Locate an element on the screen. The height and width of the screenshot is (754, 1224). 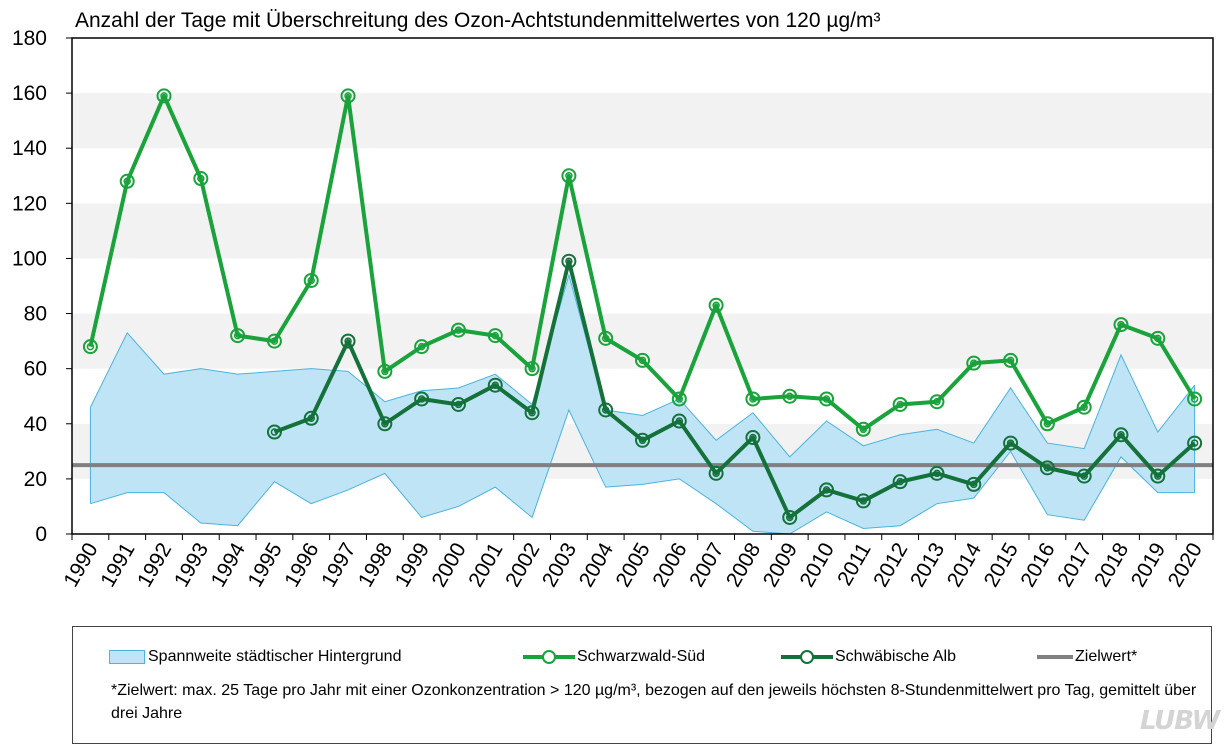
legend-alb-label: Schwäbische Alb is located at coordinates (895, 656).